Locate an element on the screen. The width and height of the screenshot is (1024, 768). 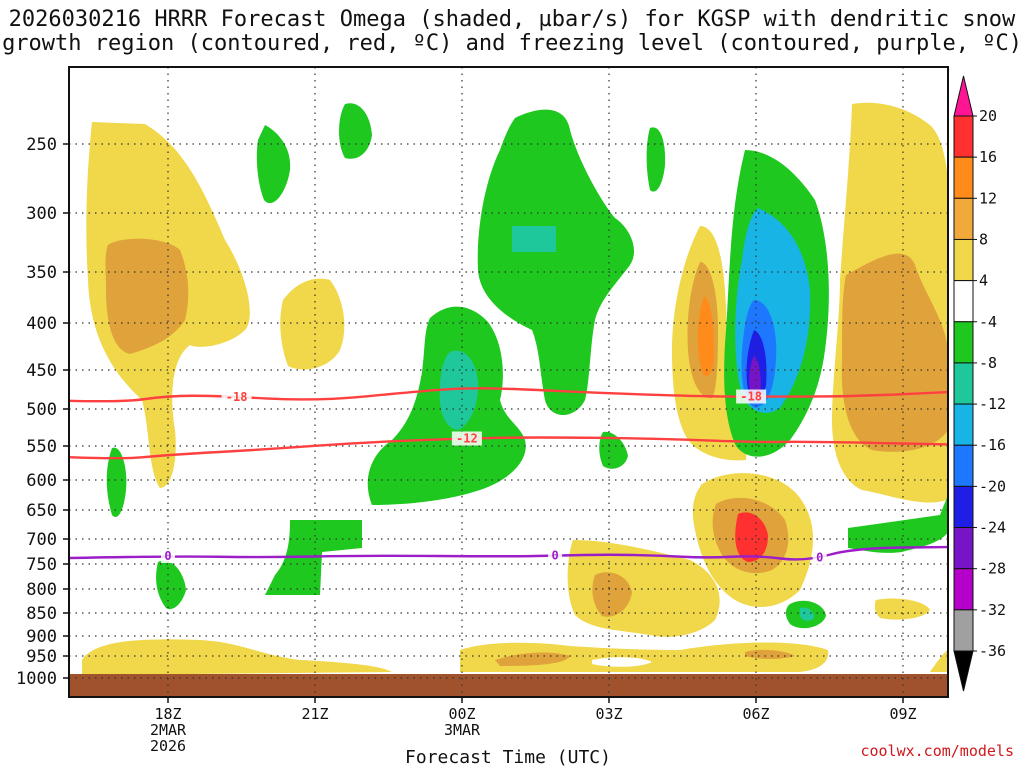
colorbar-label--24: -24 is located at coordinates (992, 528).